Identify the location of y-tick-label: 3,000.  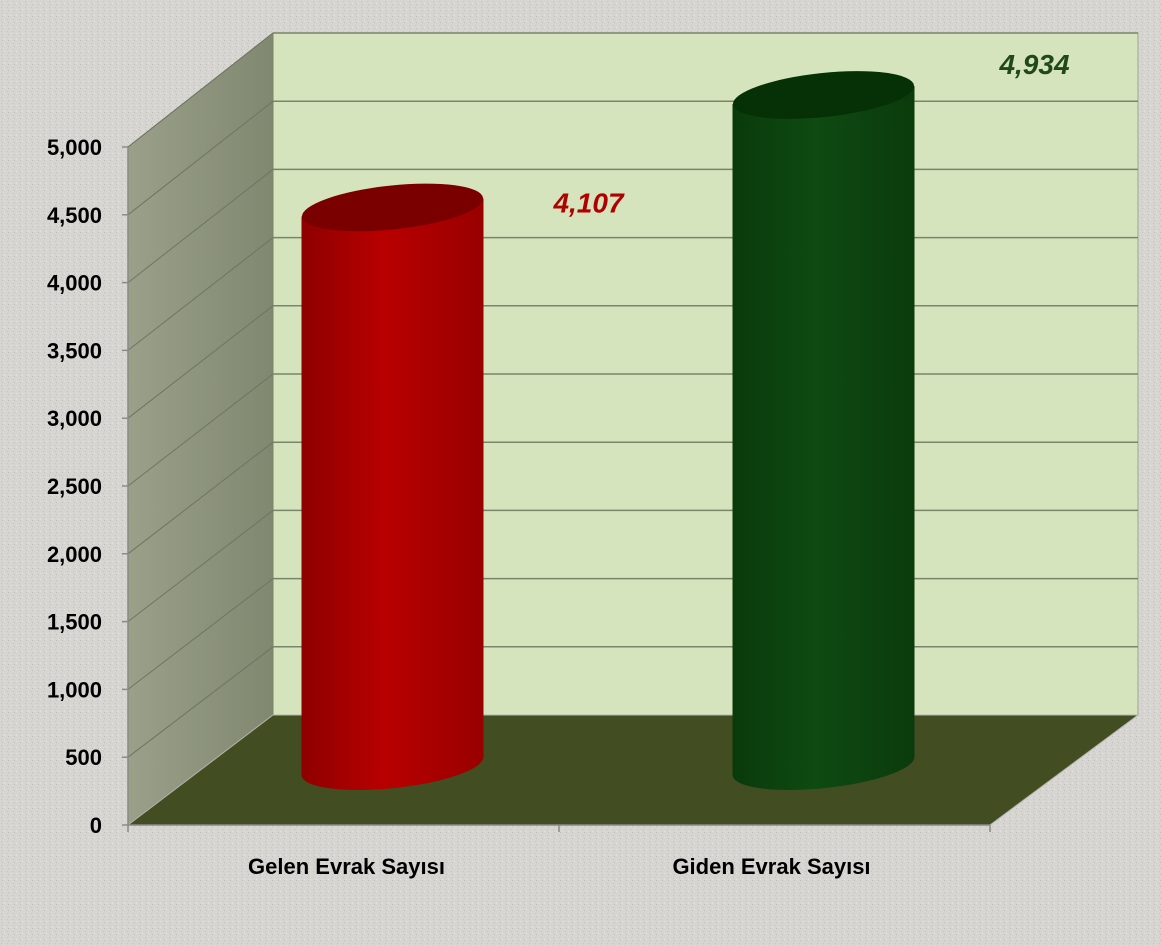
(74, 418).